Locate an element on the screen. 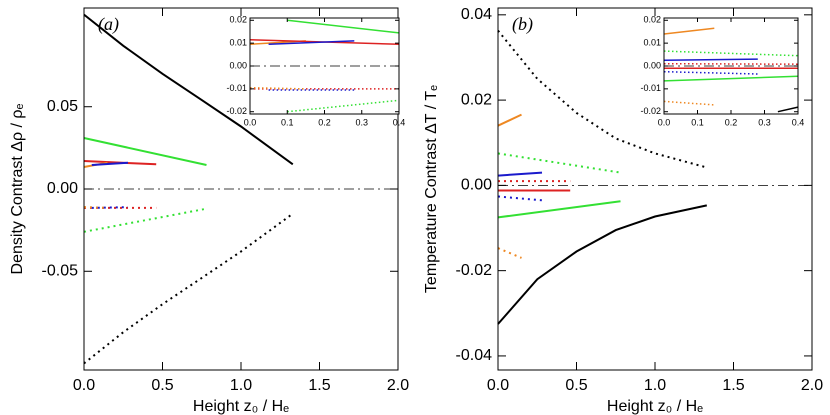 This screenshot has height=415, width=830. y-tick-label: 0.05 is located at coordinates (62, 106).